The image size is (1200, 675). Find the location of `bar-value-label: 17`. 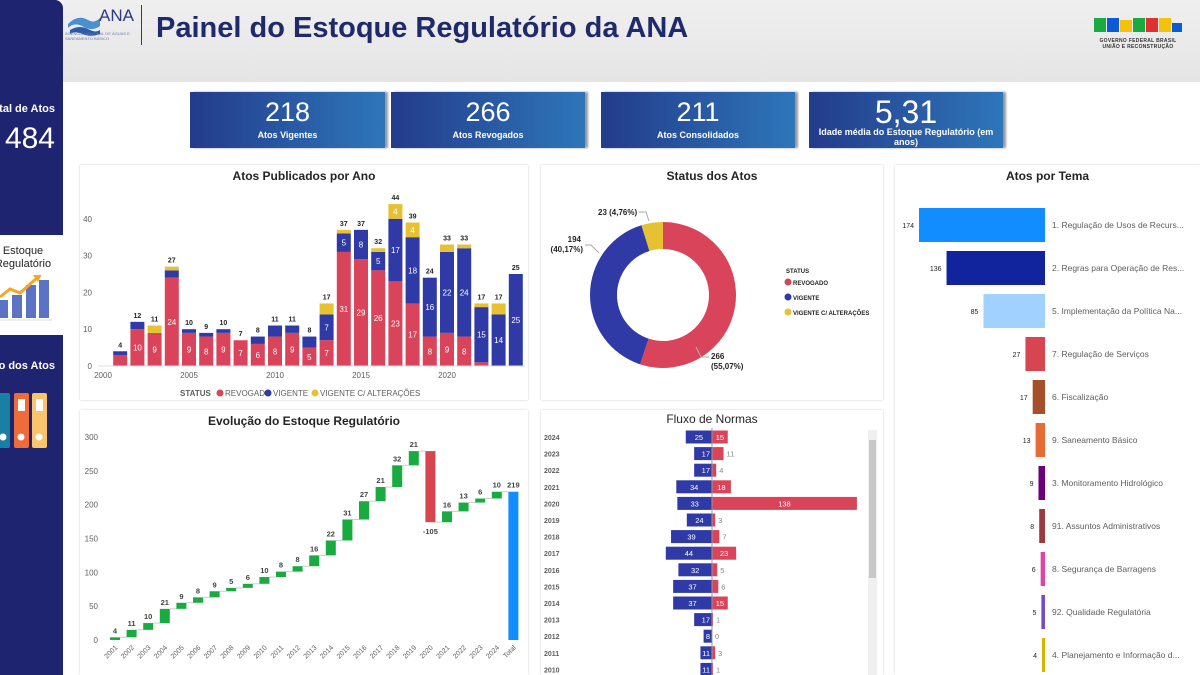

bar-value-label: 17 is located at coordinates (395, 250).